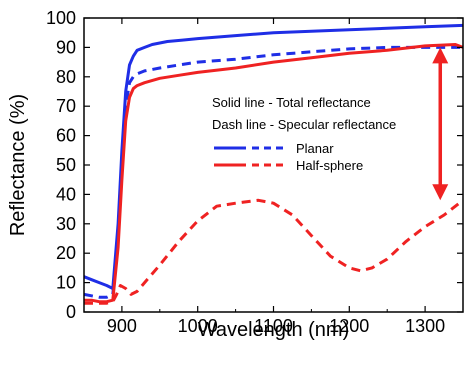 The width and height of the screenshot is (466, 370). What do you see at coordinates (304, 124) in the screenshot?
I see `legend-note-dash: Dash line - Specular reflectance` at bounding box center [304, 124].